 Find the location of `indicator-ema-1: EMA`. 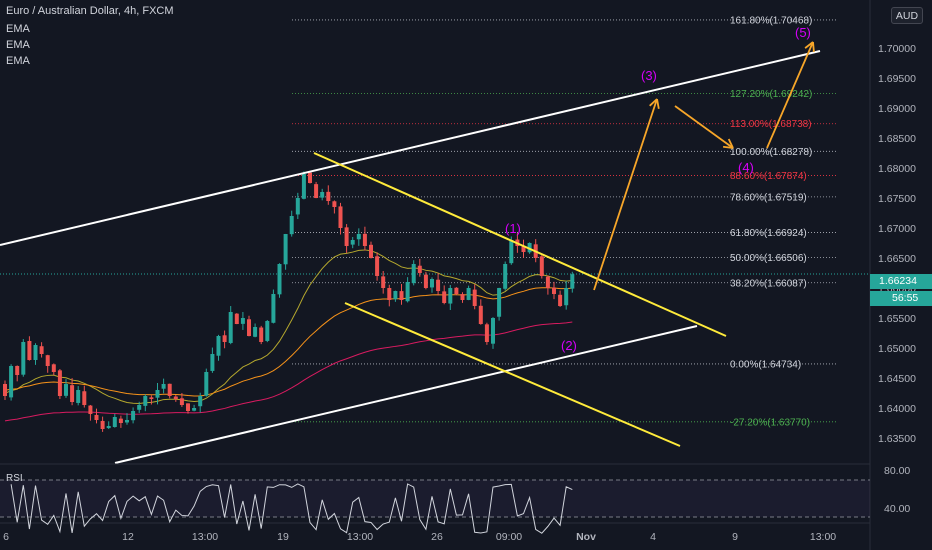

indicator-ema-1: EMA is located at coordinates (18, 29).